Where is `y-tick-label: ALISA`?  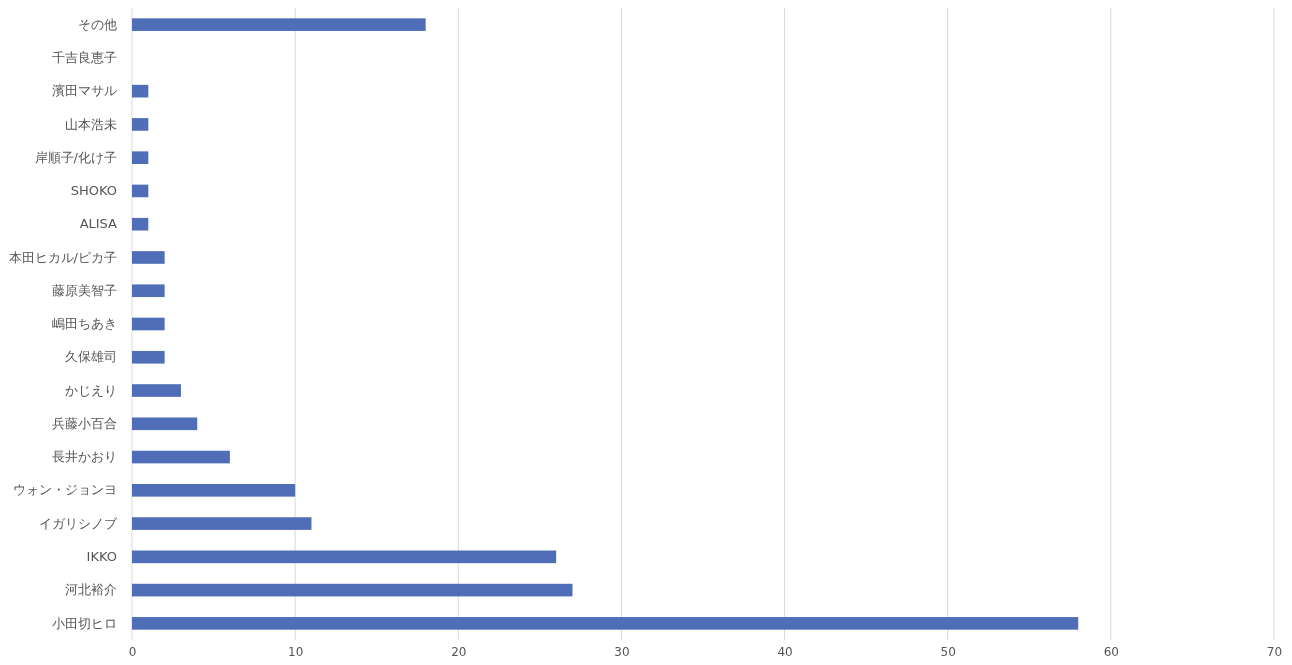 y-tick-label: ALISA is located at coordinates (98, 224).